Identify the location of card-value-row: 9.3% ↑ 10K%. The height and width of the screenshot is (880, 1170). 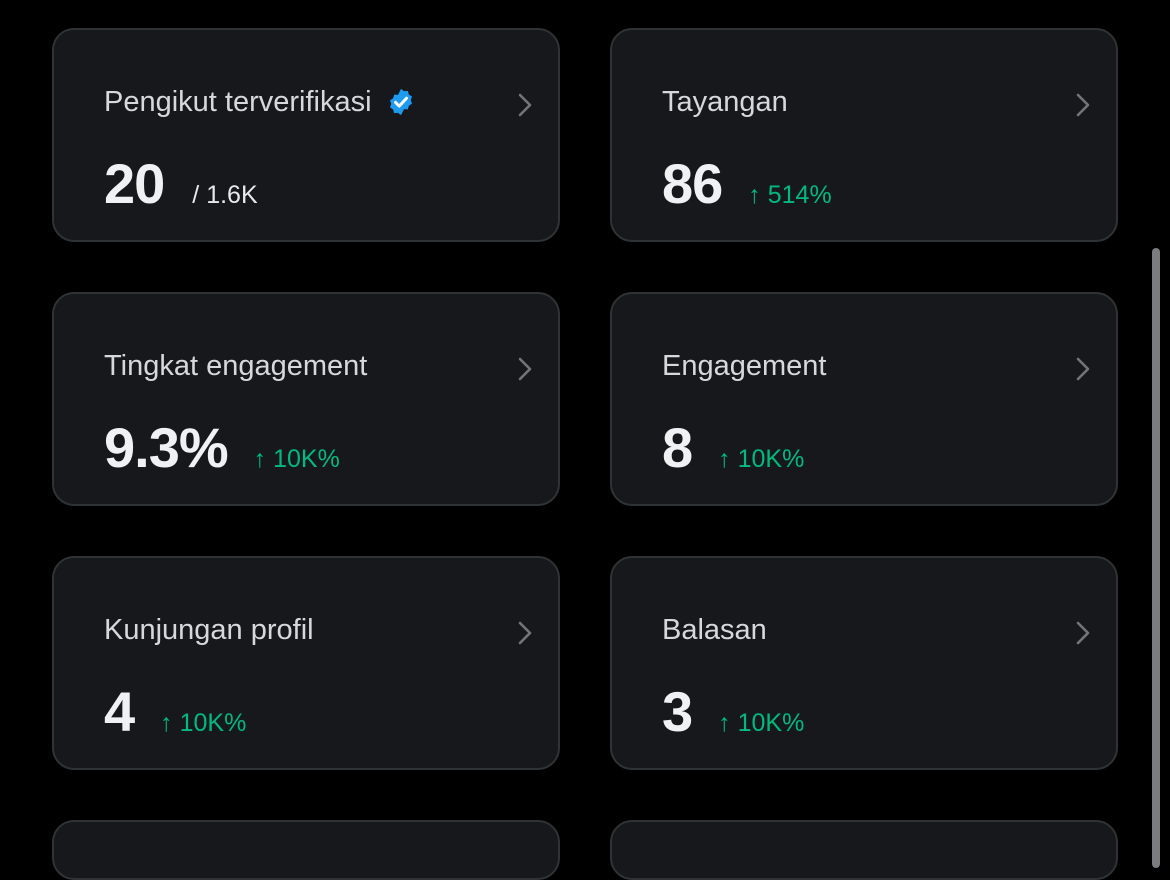
(222, 448).